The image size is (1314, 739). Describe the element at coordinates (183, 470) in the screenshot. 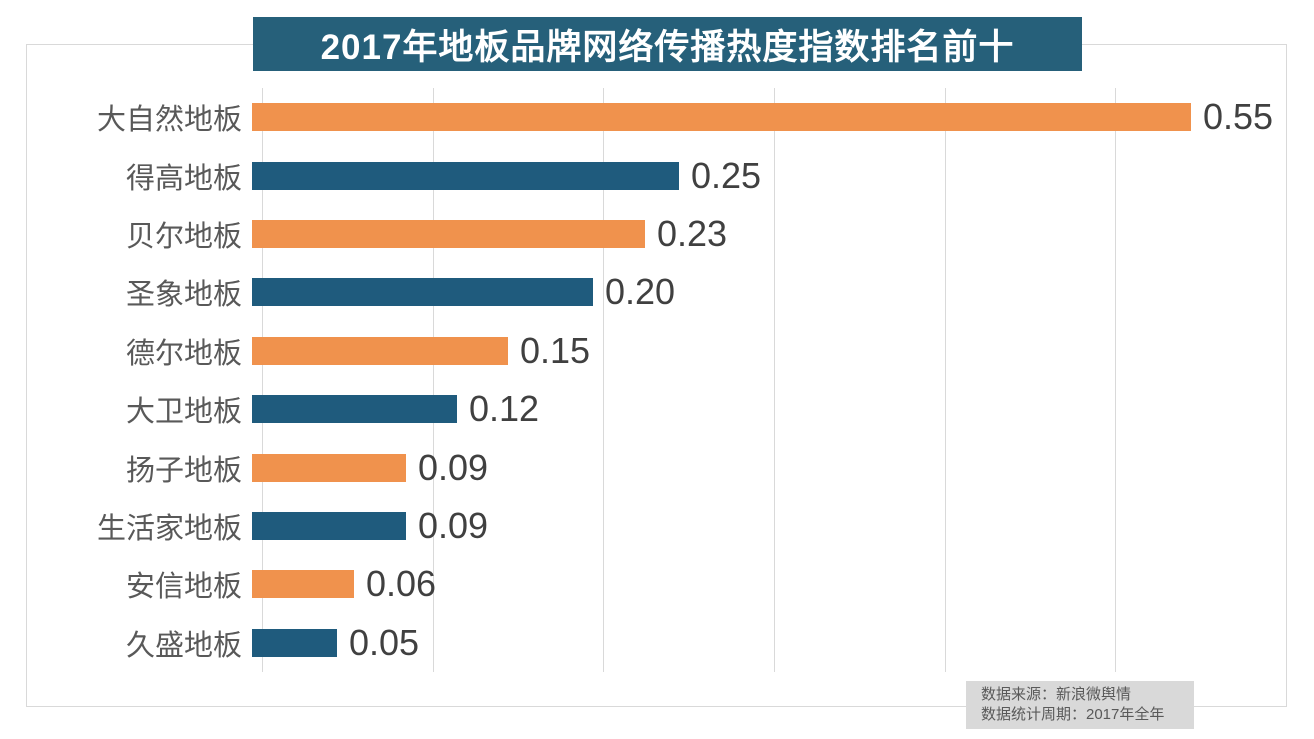

I see `category-label: 扬子地板` at that location.